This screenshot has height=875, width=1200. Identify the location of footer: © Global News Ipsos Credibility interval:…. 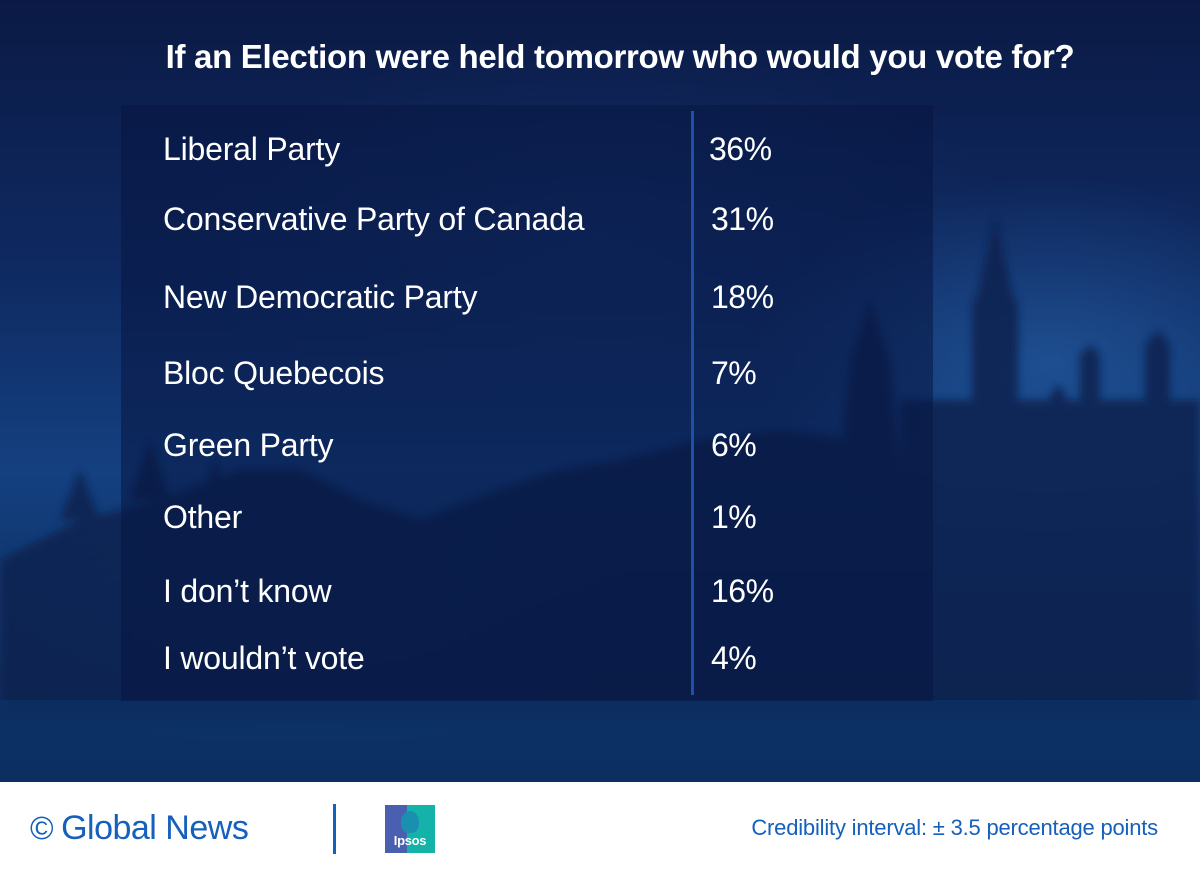
(600, 828).